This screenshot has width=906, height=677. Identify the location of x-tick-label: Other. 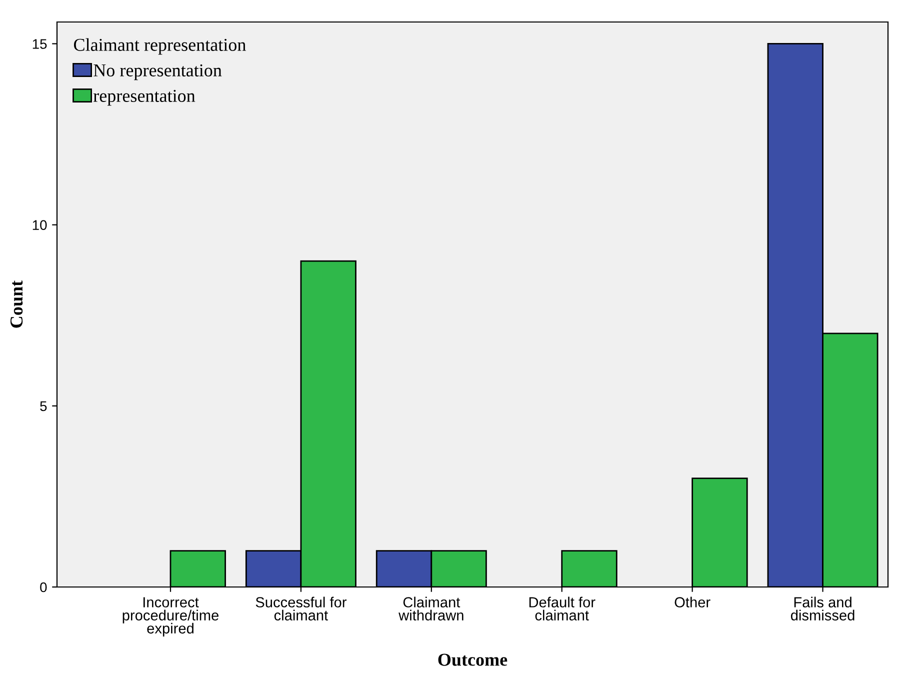
(692, 602).